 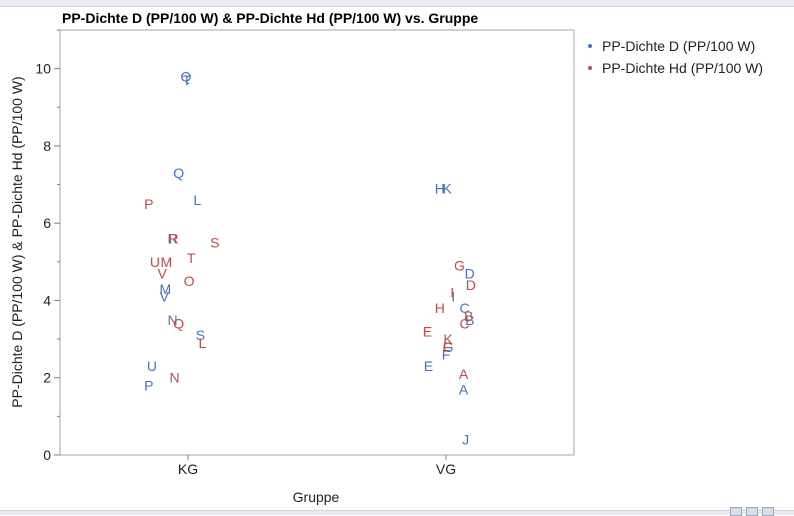 What do you see at coordinates (452, 293) in the screenshot?
I see `data-point-hd-i: I` at bounding box center [452, 293].